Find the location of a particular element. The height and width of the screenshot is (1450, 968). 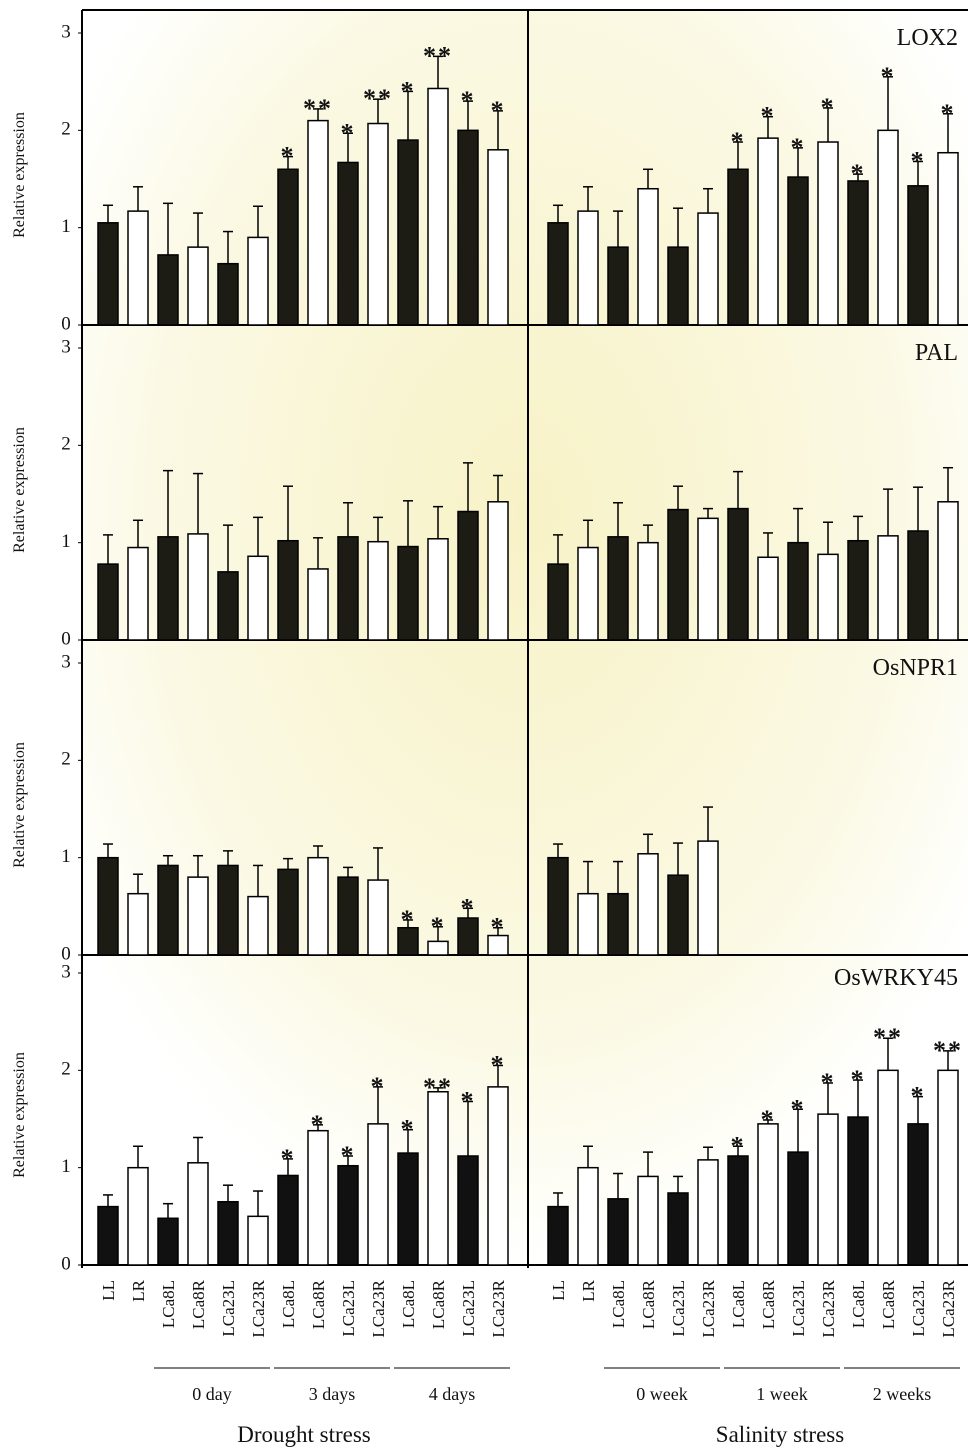

y-tick-label: 0 is located at coordinates (66, 638).